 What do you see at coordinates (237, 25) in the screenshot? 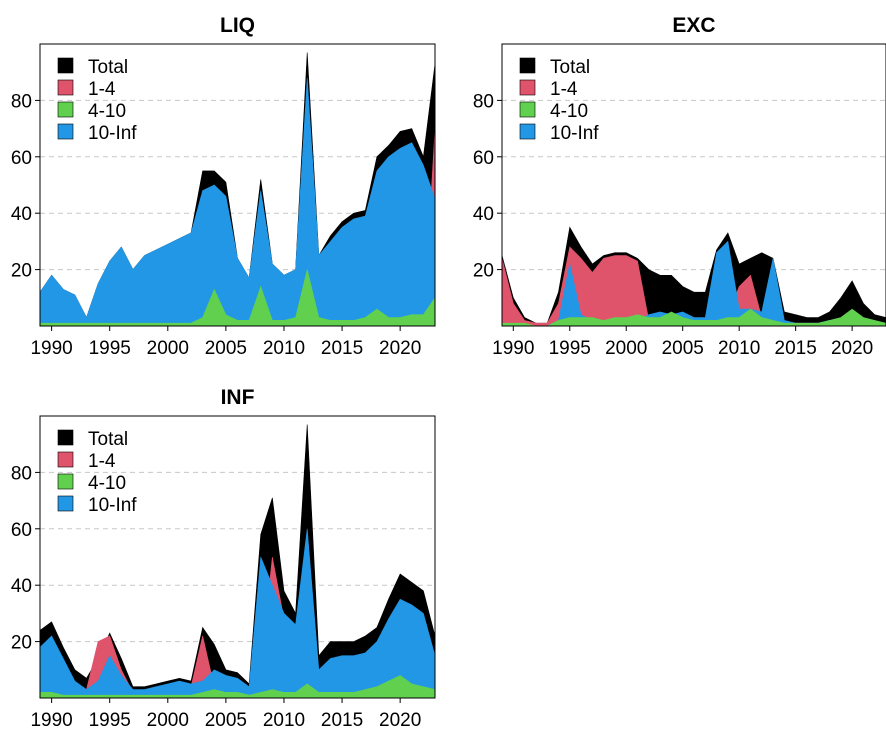
I see `panel-title: LIQ` at bounding box center [237, 25].